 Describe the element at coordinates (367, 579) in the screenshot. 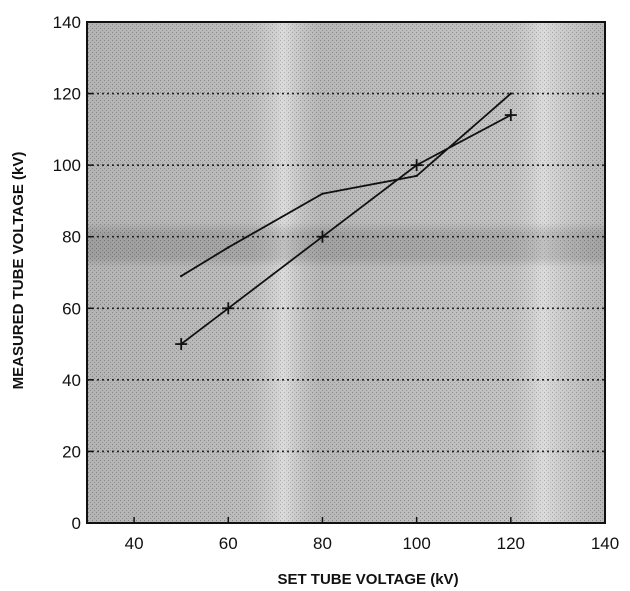

I see `x-axis-title: SET TUBE VOLTAGE (kV)` at that location.